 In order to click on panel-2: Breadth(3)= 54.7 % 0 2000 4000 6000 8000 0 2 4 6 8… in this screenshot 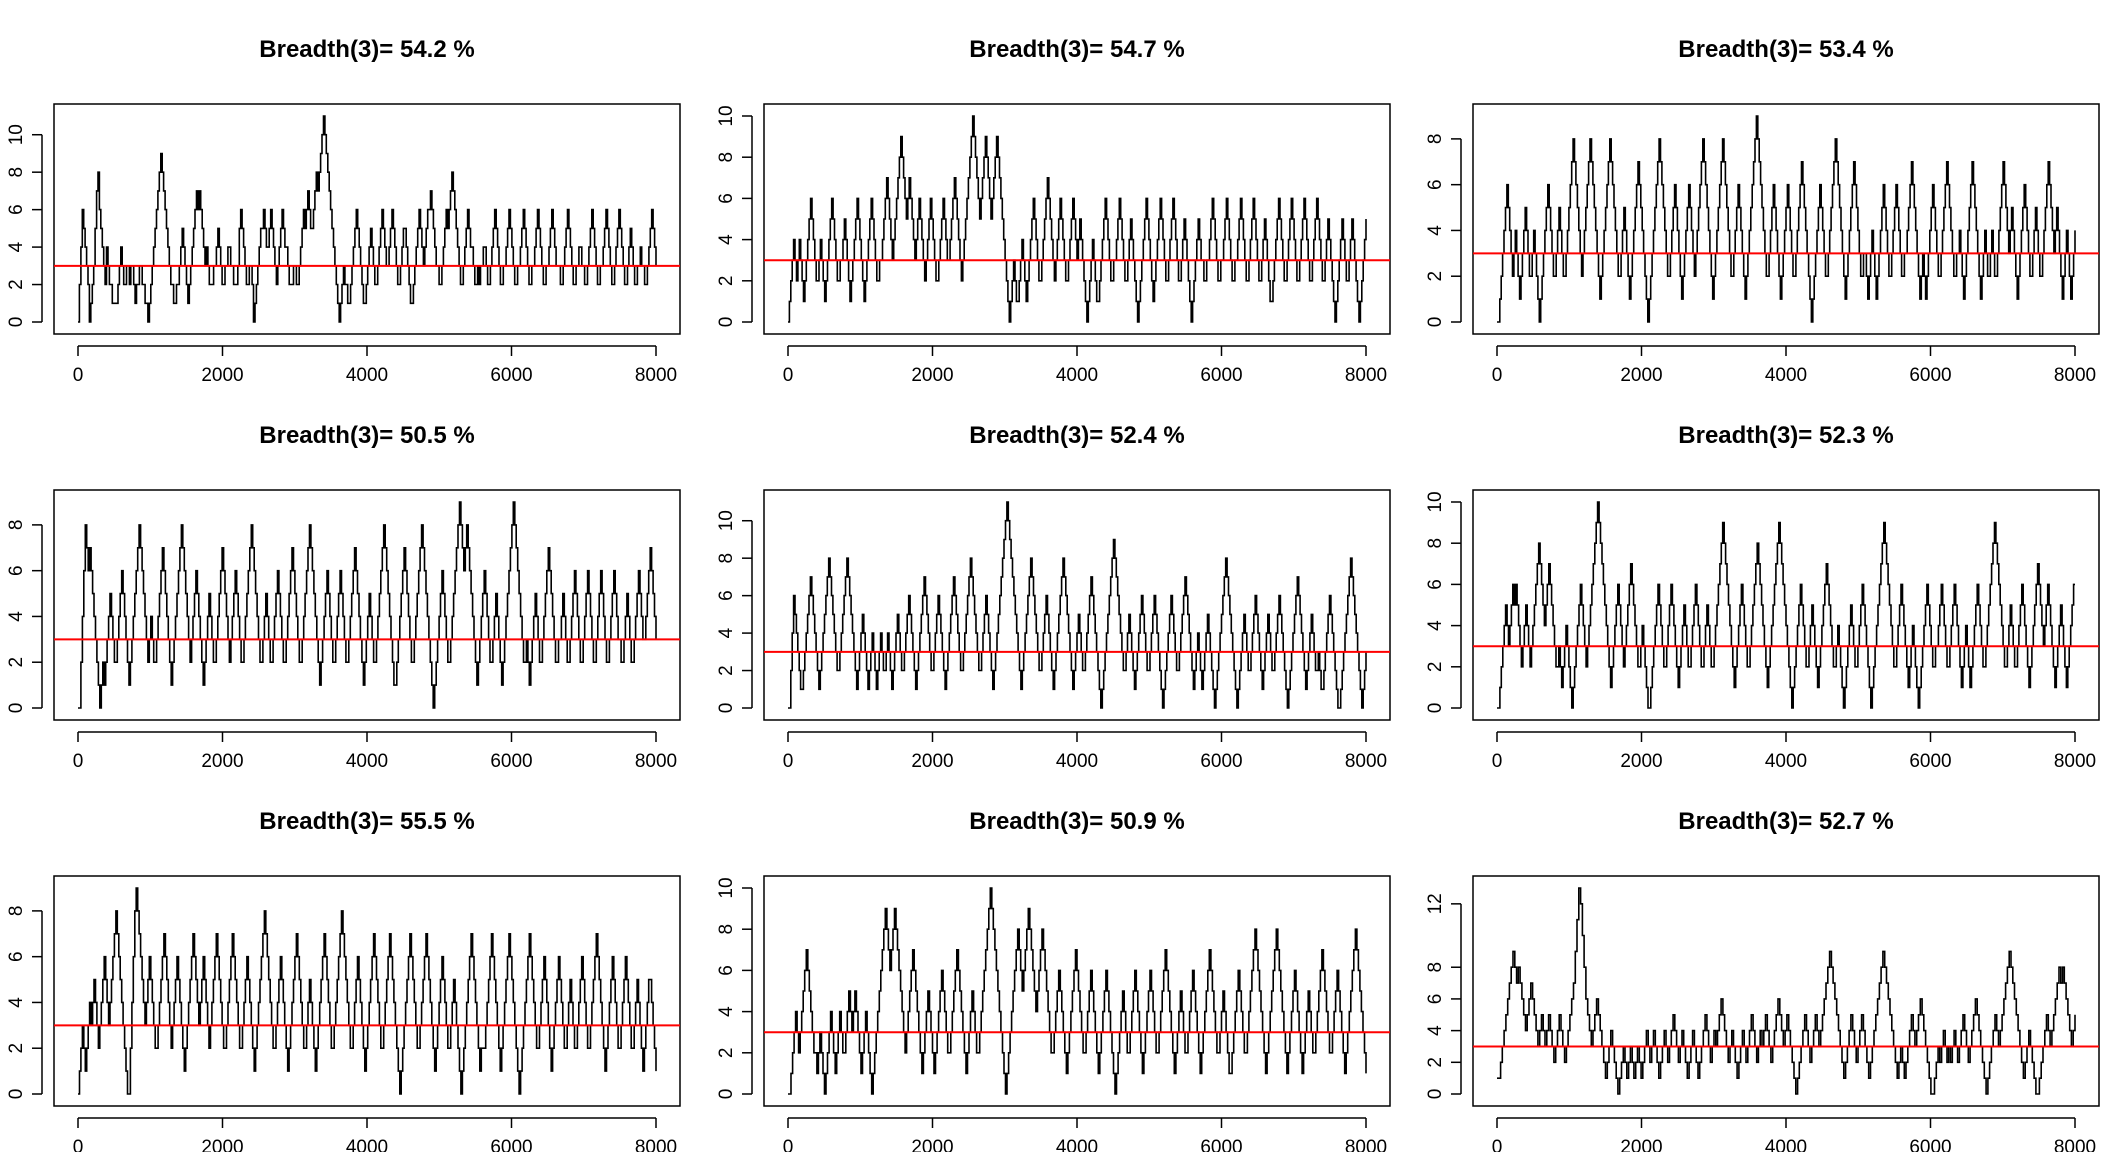, I will do `click(1053, 211)`.